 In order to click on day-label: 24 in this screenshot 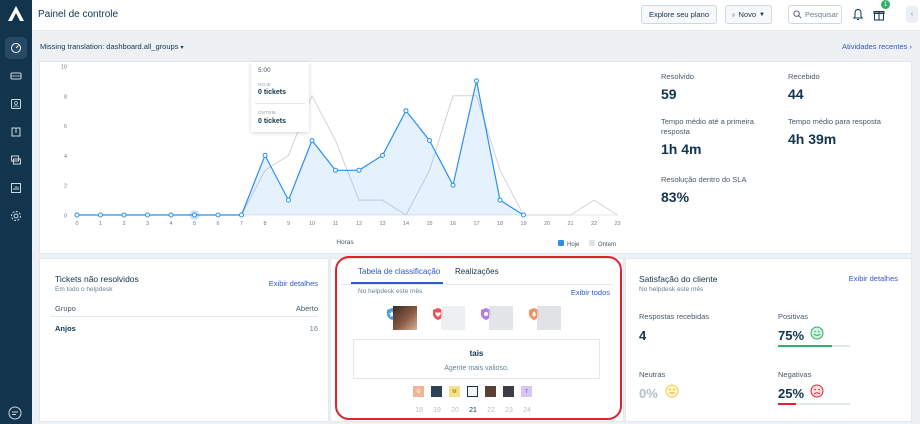, I will do `click(527, 410)`.